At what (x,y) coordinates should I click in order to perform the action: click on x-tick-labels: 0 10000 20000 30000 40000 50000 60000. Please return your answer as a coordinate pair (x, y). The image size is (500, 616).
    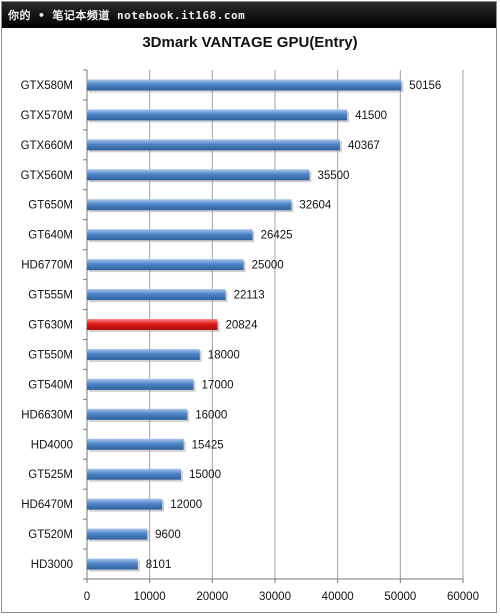
    Looking at the image, I should click on (281, 597).